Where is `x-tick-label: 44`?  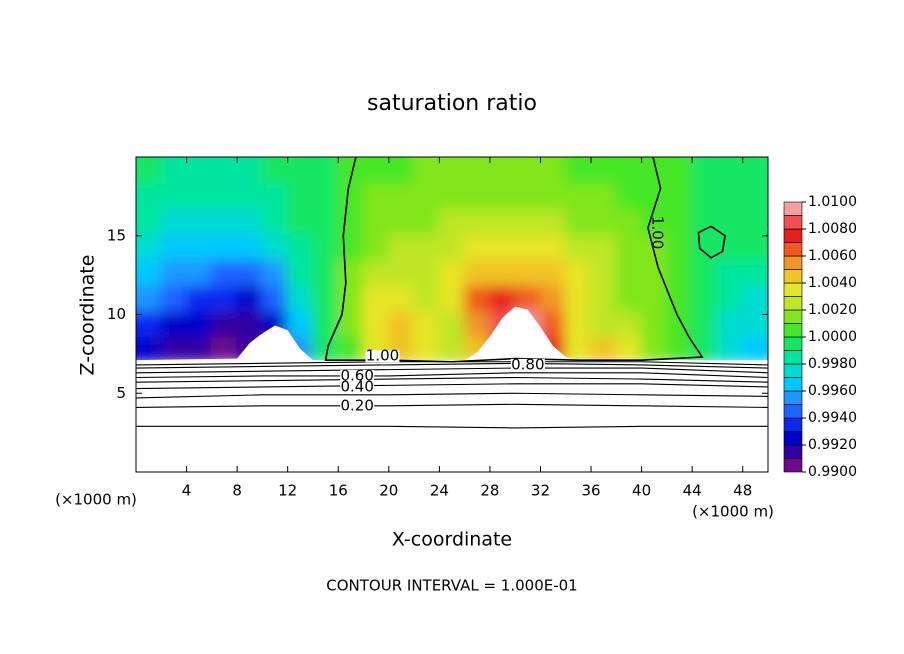
x-tick-label: 44 is located at coordinates (692, 491).